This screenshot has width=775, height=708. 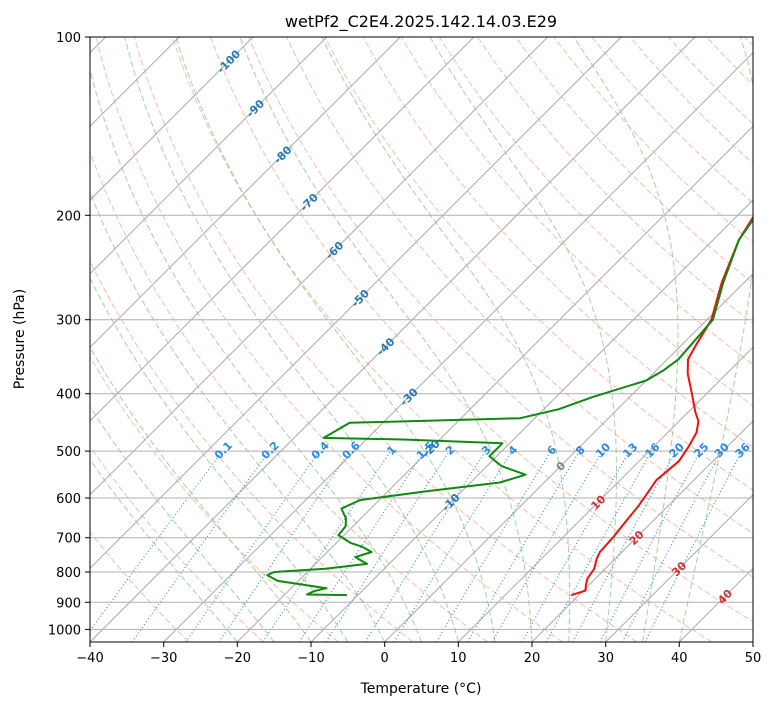 I want to click on x-tick-label: 30, so click(x=605, y=658).